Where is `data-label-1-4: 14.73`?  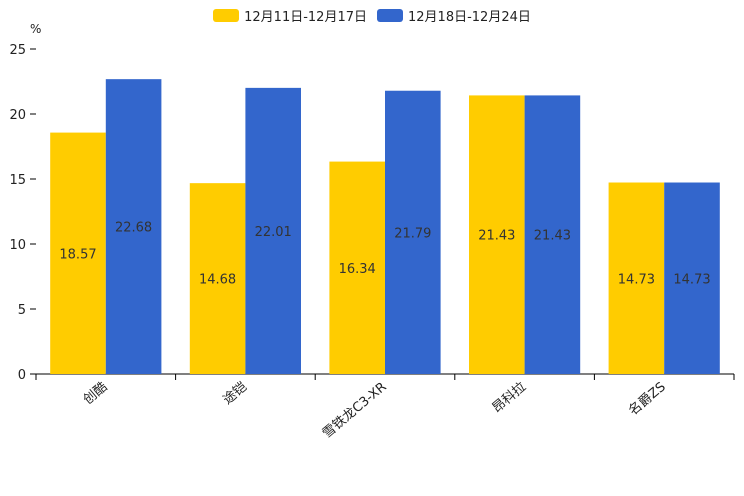
data-label-1-4: 14.73 is located at coordinates (636, 279).